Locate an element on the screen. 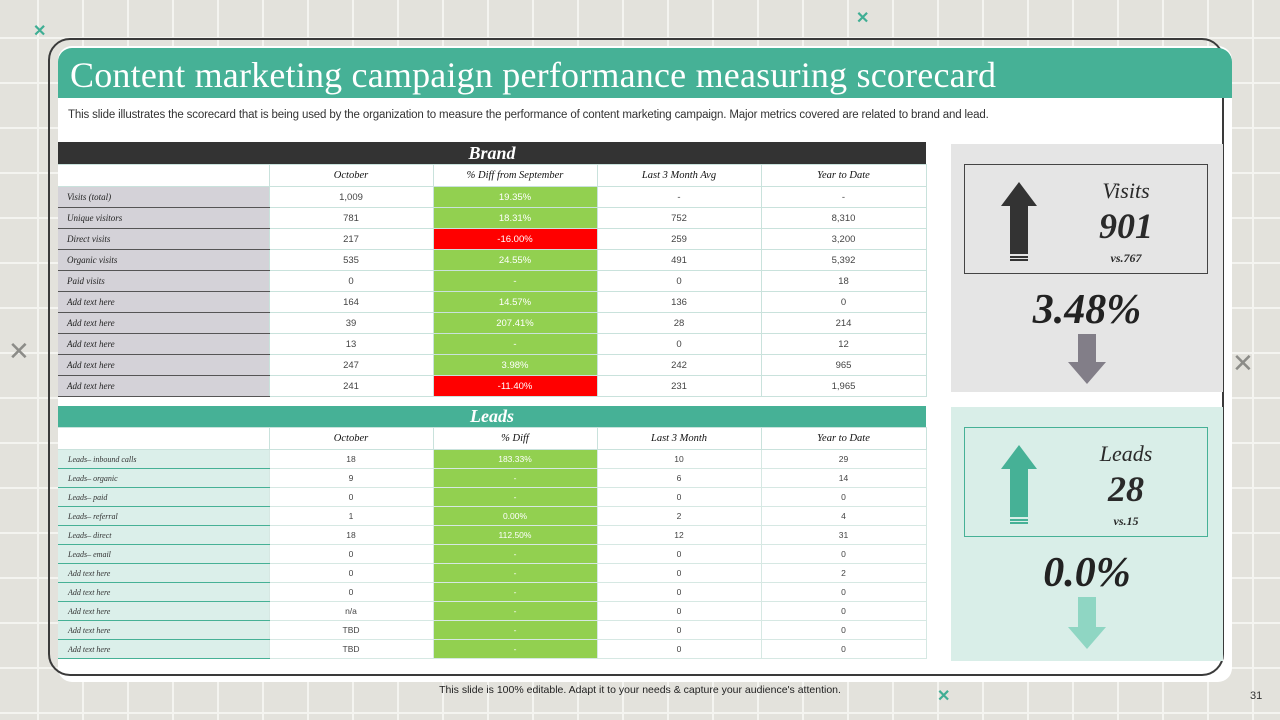 This screenshot has height=720, width=1280. column-header: Last 3 Month is located at coordinates (679, 438).